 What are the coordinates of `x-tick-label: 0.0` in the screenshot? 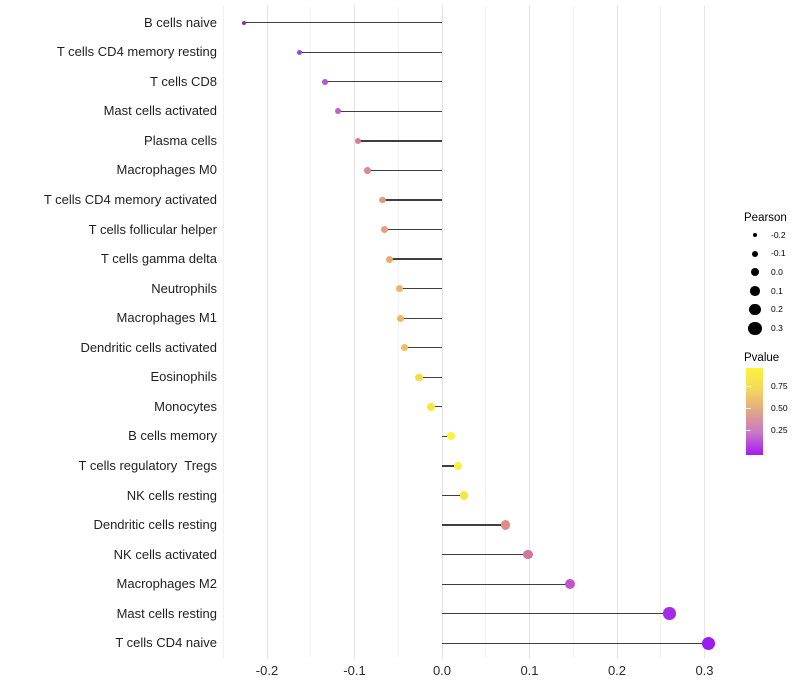 It's located at (442, 670).